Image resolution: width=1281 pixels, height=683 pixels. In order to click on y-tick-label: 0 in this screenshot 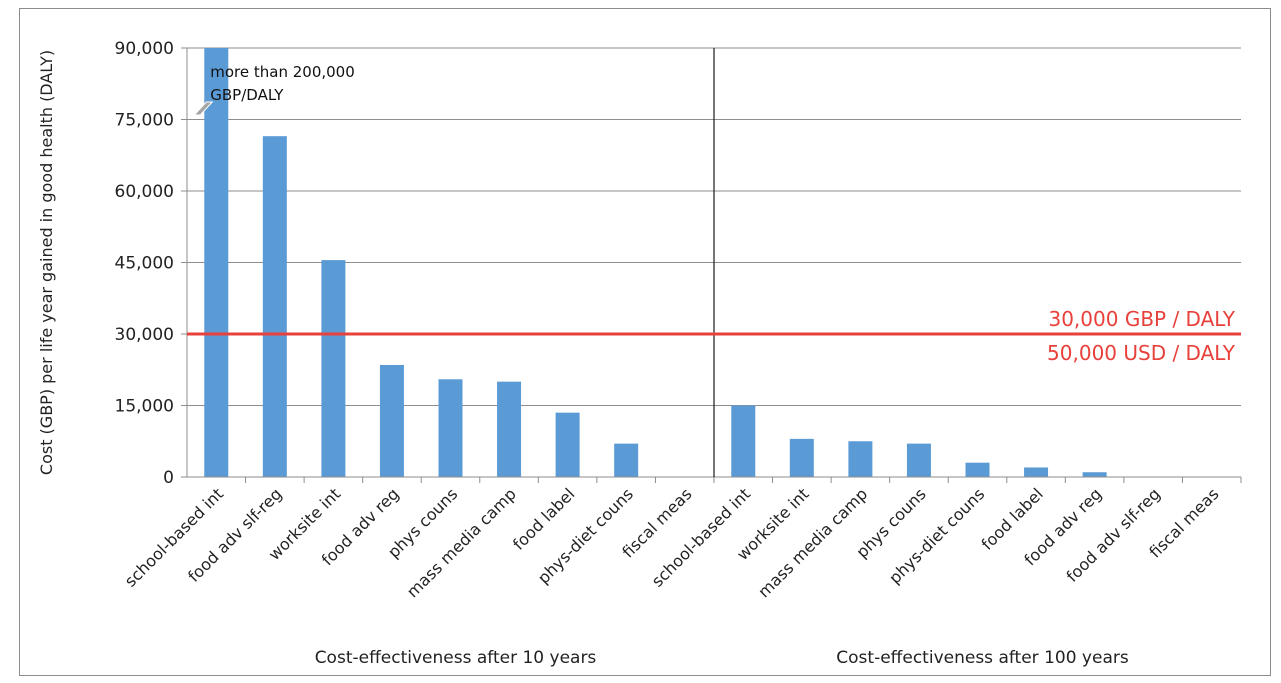, I will do `click(168, 478)`.